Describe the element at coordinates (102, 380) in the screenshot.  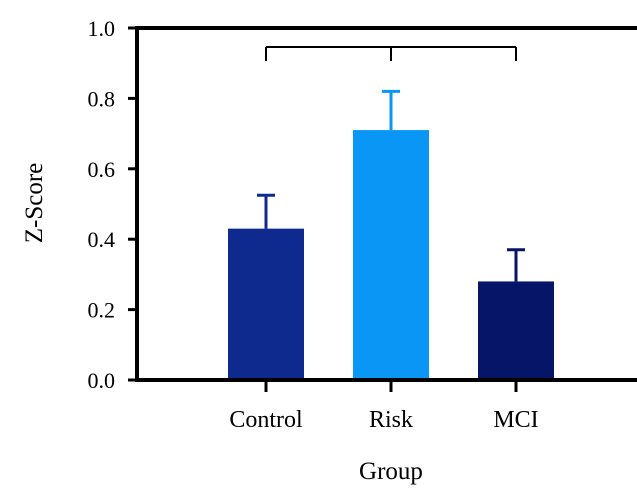
I see `y-tick-label: 0.0` at that location.